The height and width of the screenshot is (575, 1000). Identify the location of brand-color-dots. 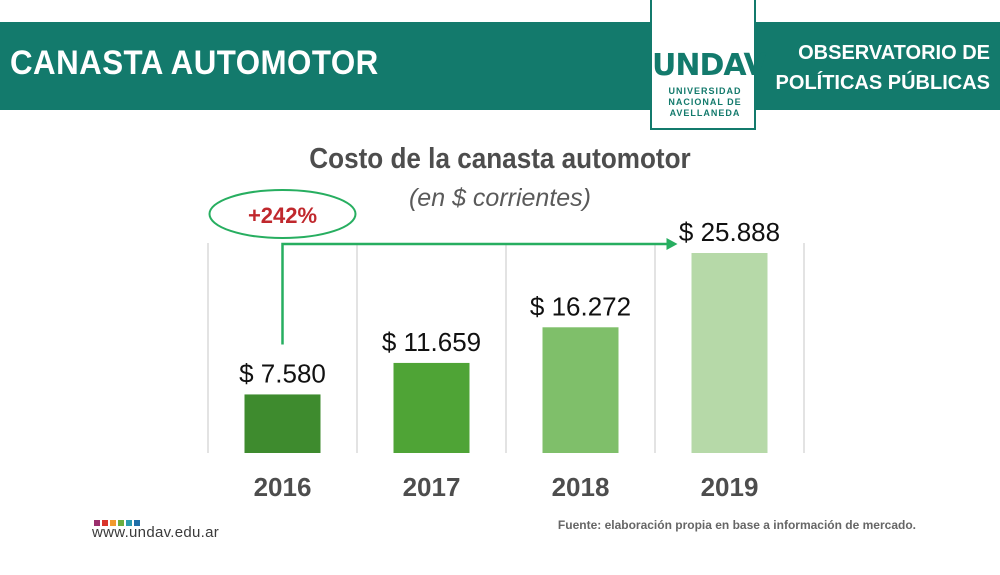
(118, 522).